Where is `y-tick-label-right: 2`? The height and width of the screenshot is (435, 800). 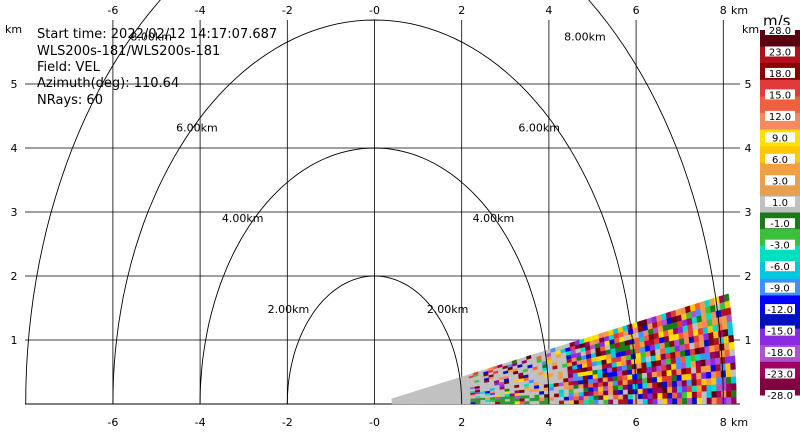 y-tick-label-right: 2 is located at coordinates (748, 276).